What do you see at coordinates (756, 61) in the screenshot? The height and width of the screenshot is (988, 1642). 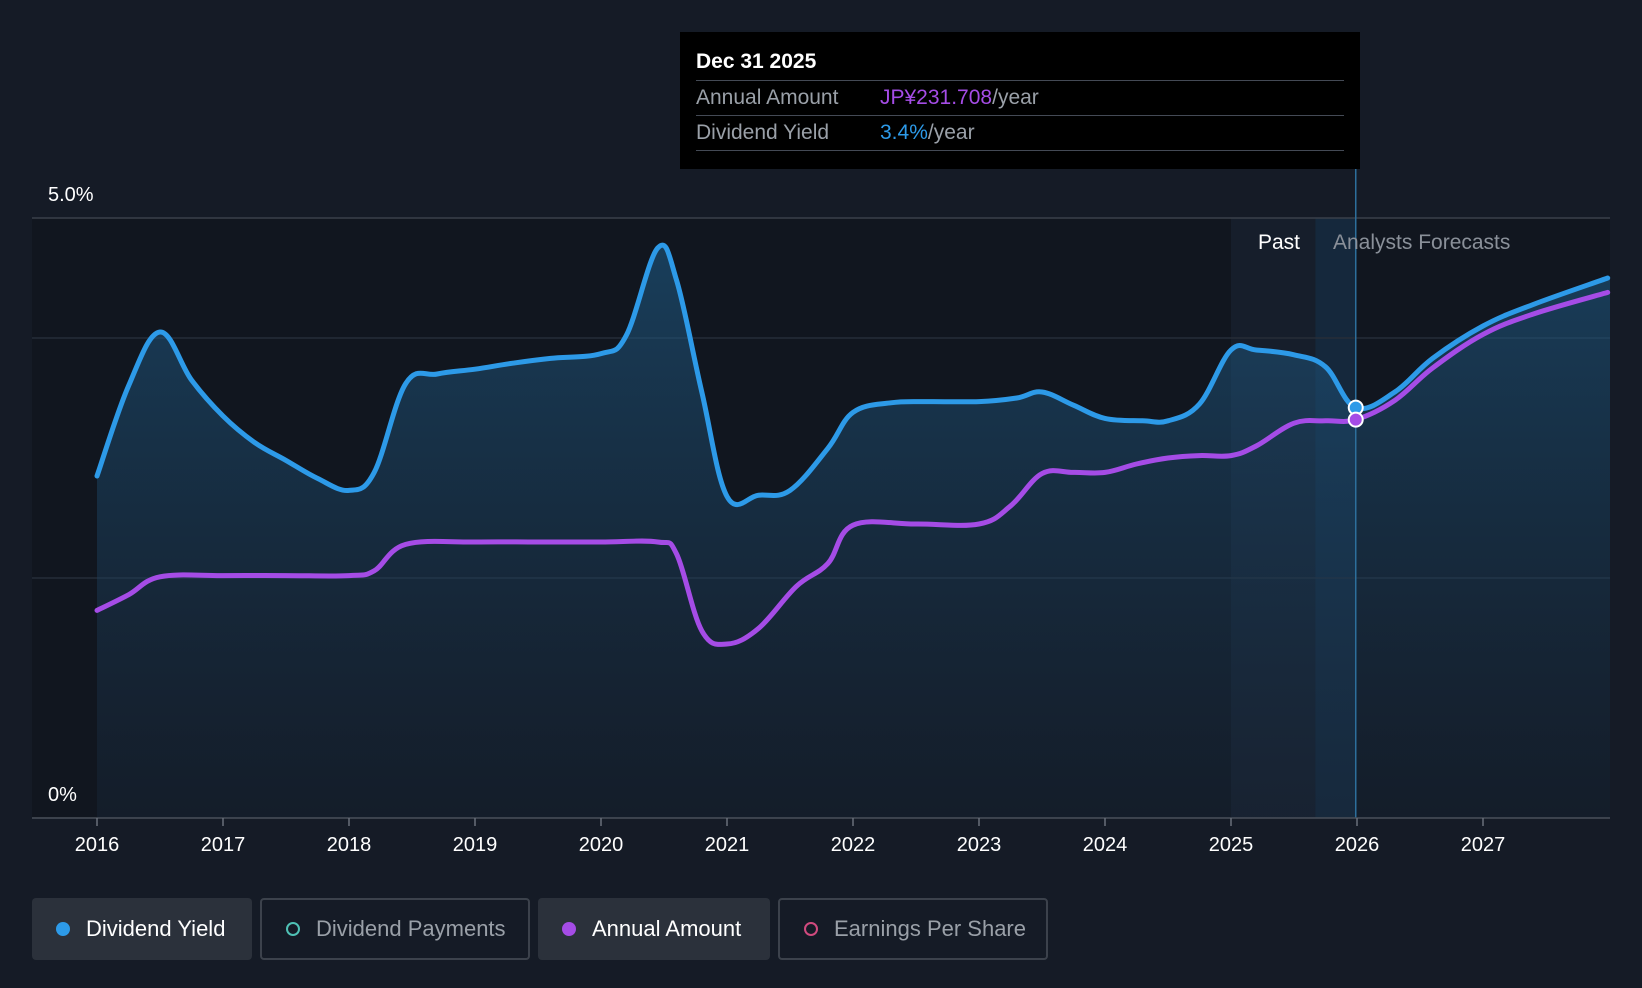 I see `tooltip-date: Dec 31 2025` at bounding box center [756, 61].